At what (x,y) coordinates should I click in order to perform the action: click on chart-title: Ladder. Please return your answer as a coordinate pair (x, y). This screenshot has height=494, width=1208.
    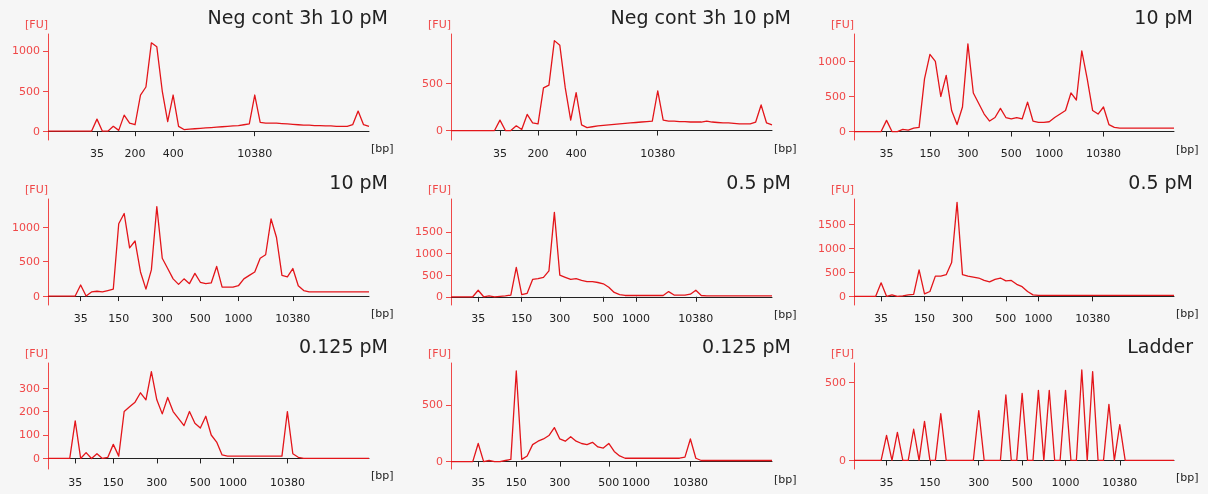
    Looking at the image, I should click on (1160, 345).